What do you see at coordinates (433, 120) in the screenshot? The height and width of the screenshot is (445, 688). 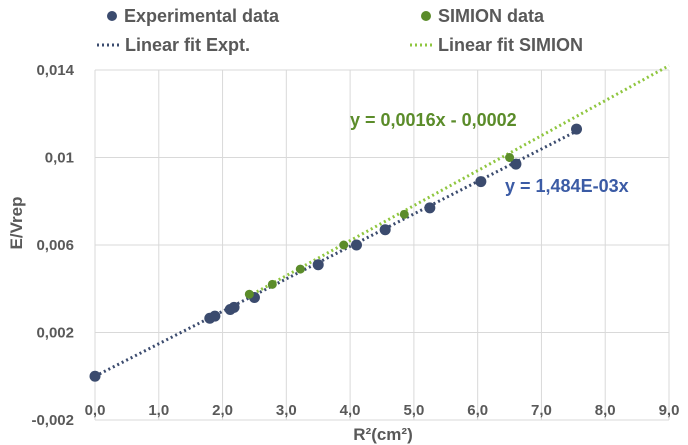 I see `equation-simion: y = 0,0016x - 0,0002` at bounding box center [433, 120].